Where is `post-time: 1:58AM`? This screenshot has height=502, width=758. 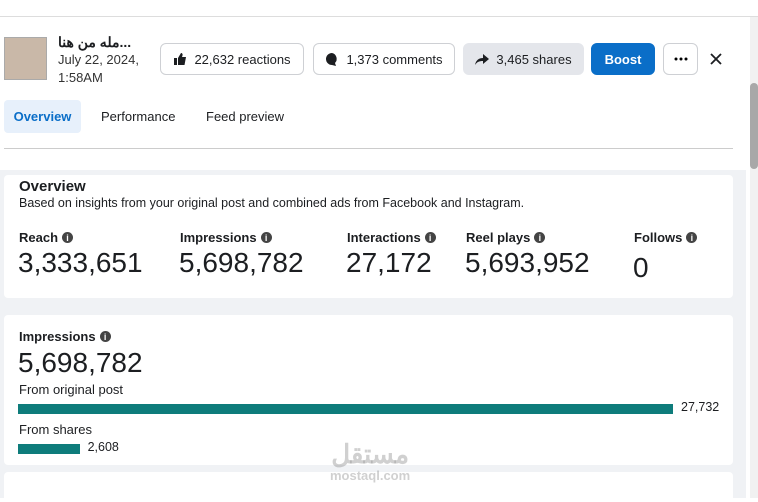 post-time: 1:58AM is located at coordinates (80, 77).